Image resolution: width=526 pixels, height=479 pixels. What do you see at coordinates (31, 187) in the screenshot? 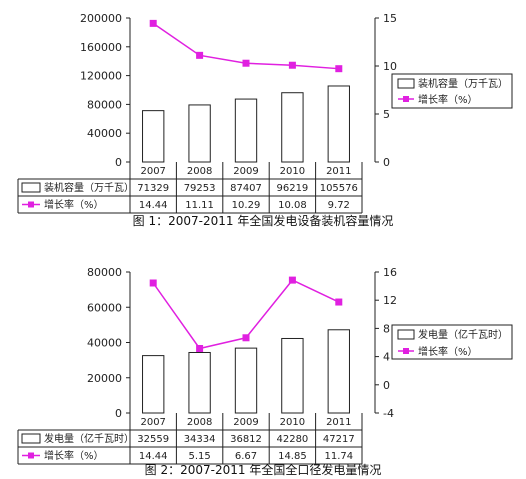
I see `chart1-table-bar-key` at bounding box center [31, 187].